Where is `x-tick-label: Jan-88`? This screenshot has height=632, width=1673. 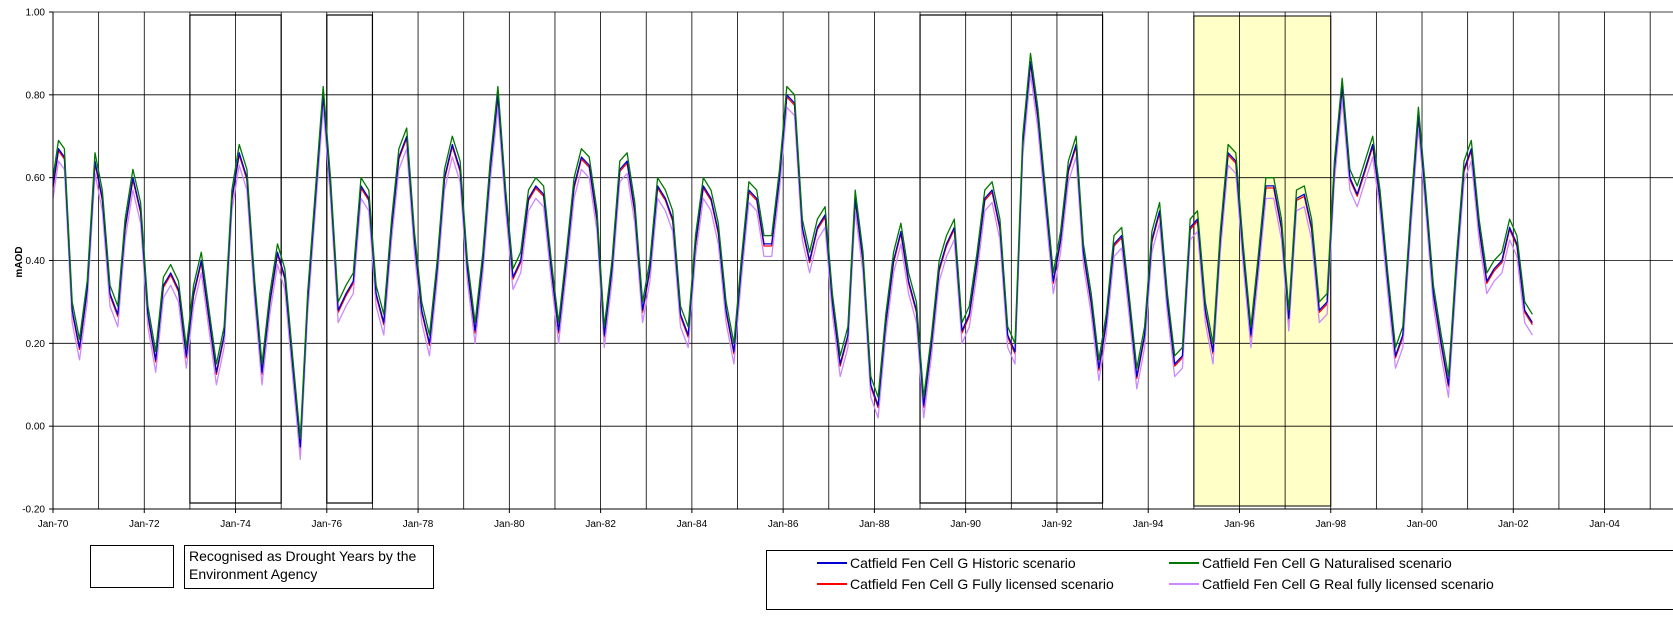
x-tick-label: Jan-88 is located at coordinates (874, 524).